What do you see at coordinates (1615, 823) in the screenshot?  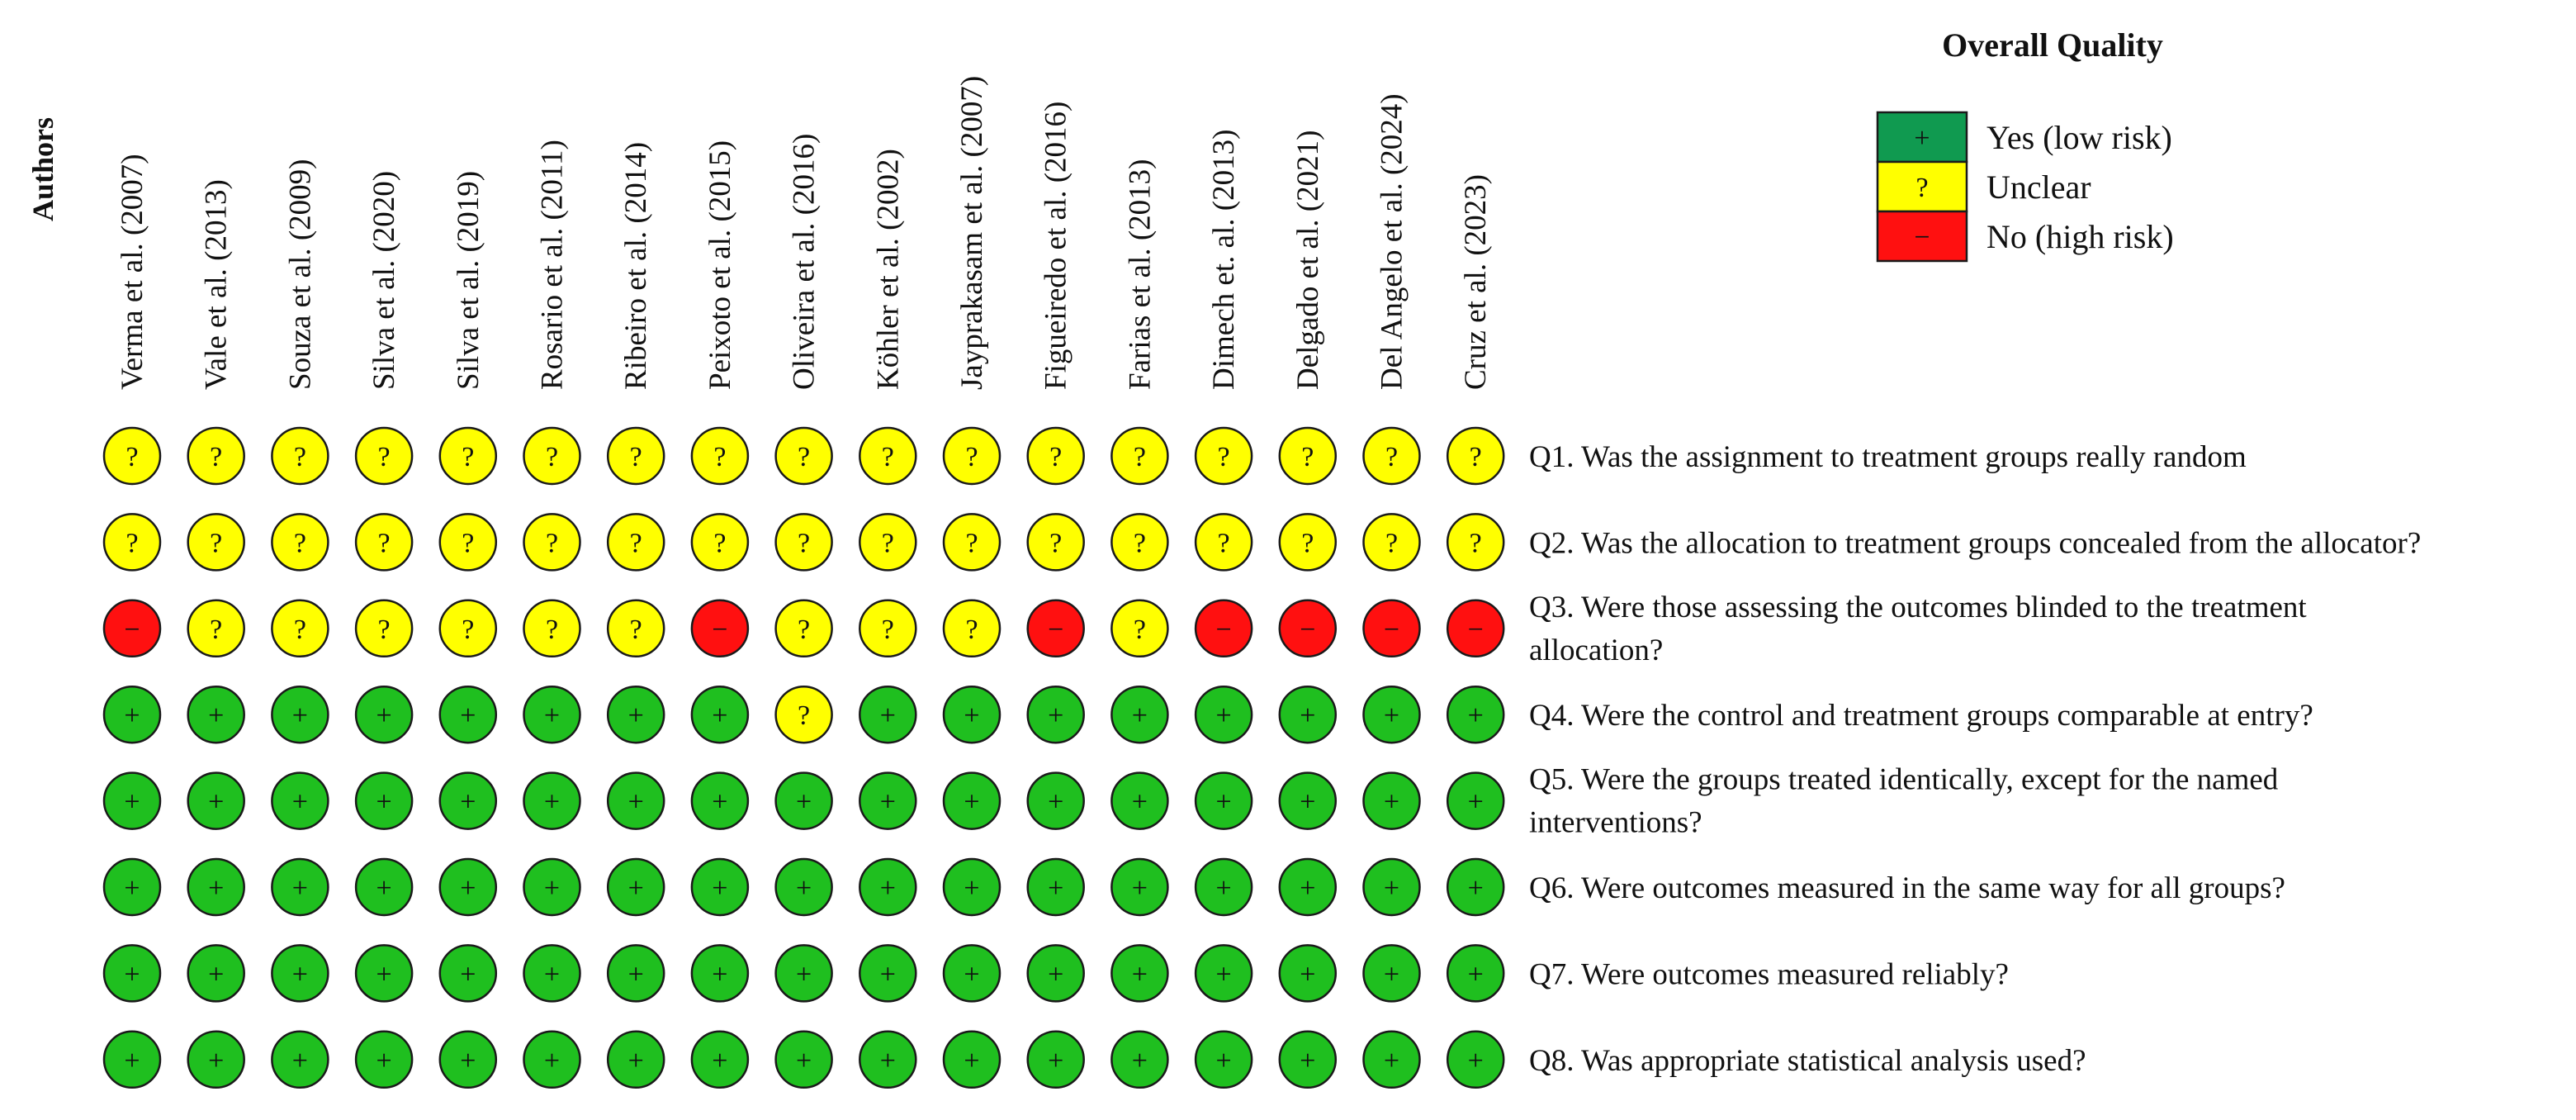 I see `question-label: interventions?` at bounding box center [1615, 823].